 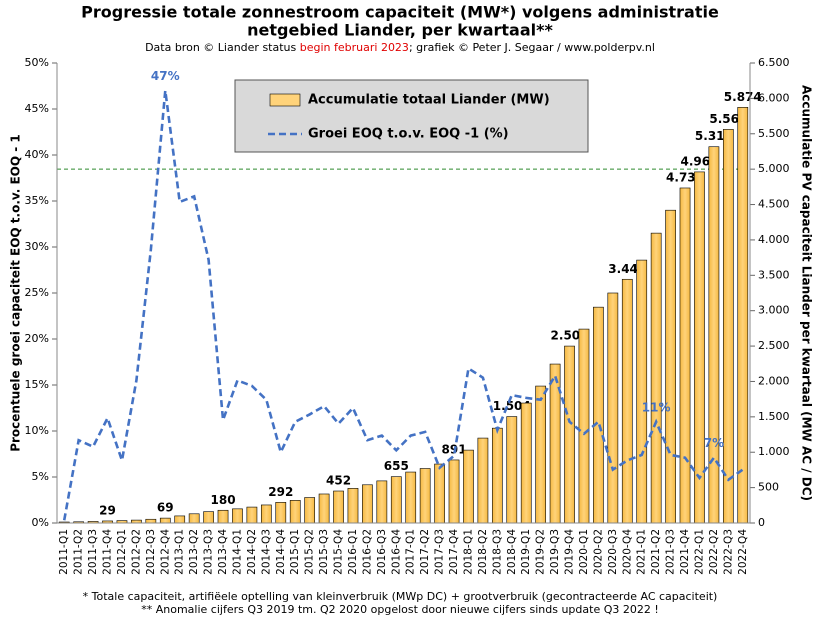 What do you see at coordinates (310, 552) in the screenshot?
I see `x-tick-label: 2015-Q2` at bounding box center [310, 552].